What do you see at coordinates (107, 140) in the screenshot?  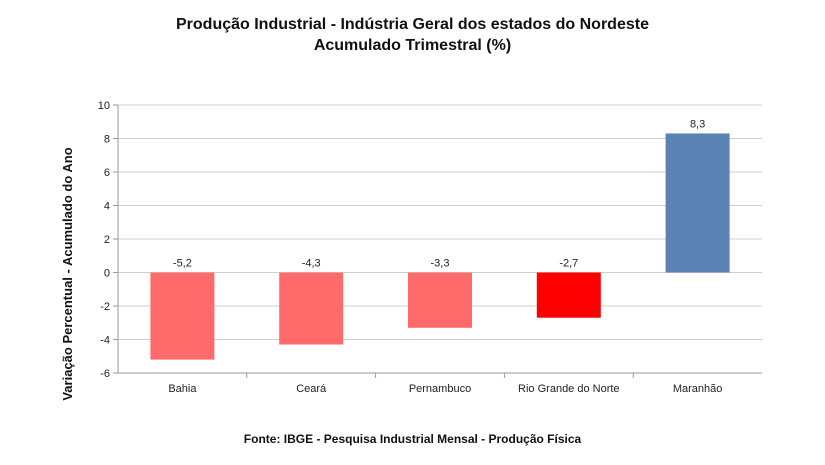 I see `y-tick-label: 8` at bounding box center [107, 140].